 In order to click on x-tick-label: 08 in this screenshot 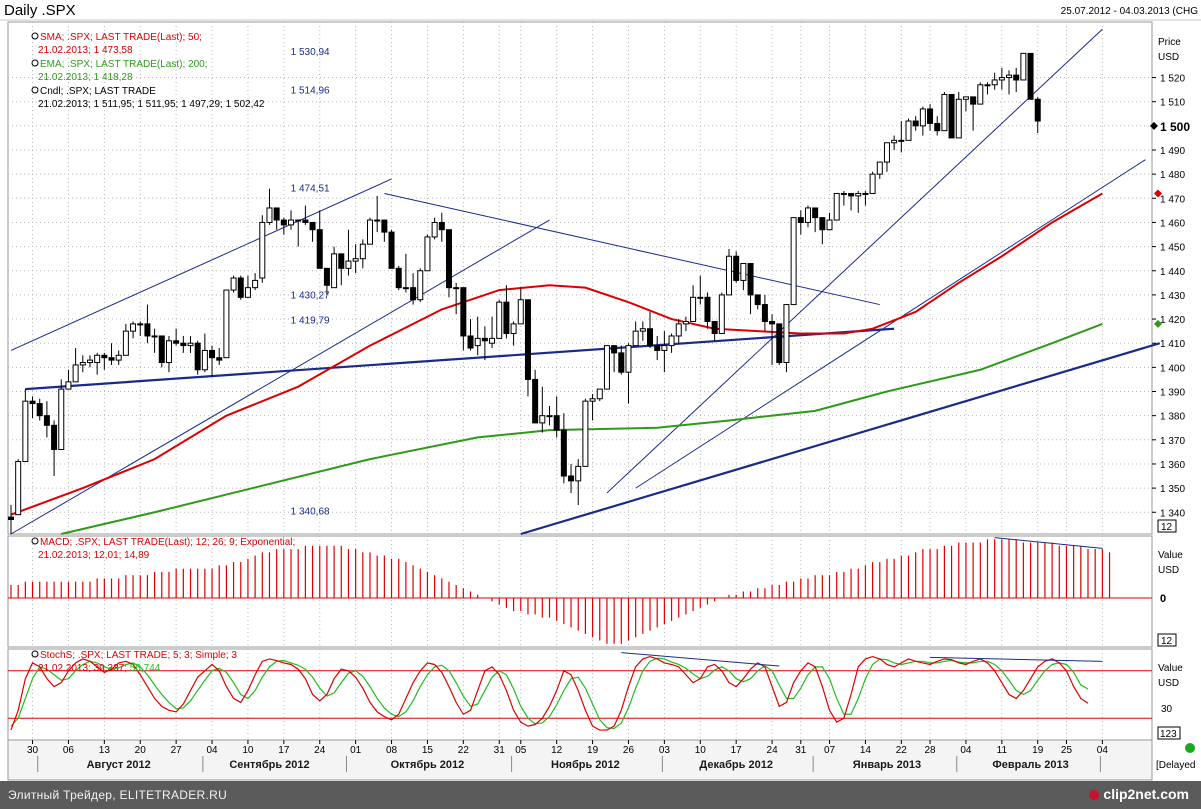, I will do `click(392, 750)`.